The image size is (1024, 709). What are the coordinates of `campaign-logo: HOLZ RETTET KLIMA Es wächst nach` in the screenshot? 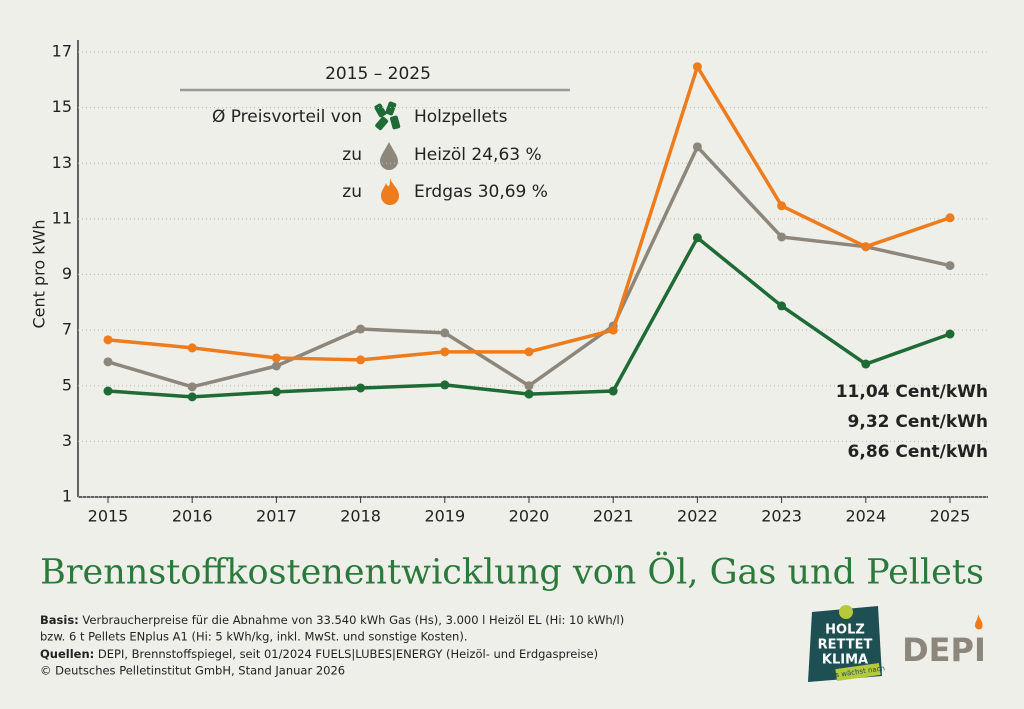 It's located at (846, 643).